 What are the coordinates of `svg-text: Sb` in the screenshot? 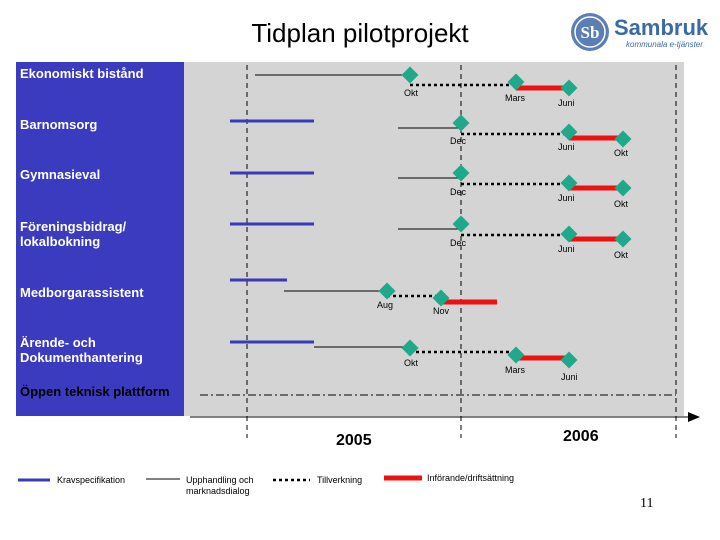 It's located at (590, 32).